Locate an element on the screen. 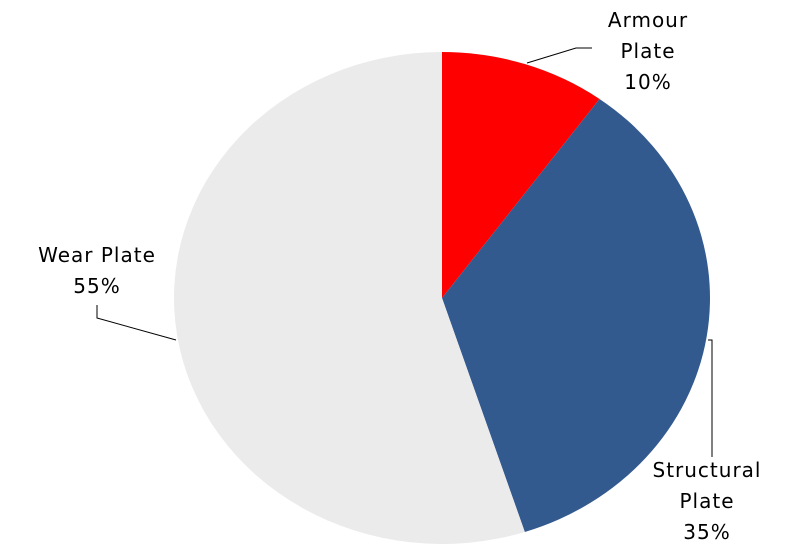 Image resolution: width=794 pixels, height=548 pixels. slice-label: Structural Plate 35% is located at coordinates (707, 501).